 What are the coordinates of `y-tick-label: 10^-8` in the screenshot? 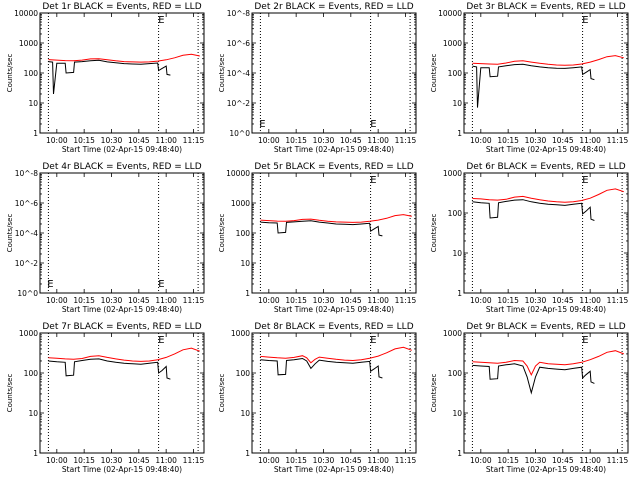 It's located at (239, 13).